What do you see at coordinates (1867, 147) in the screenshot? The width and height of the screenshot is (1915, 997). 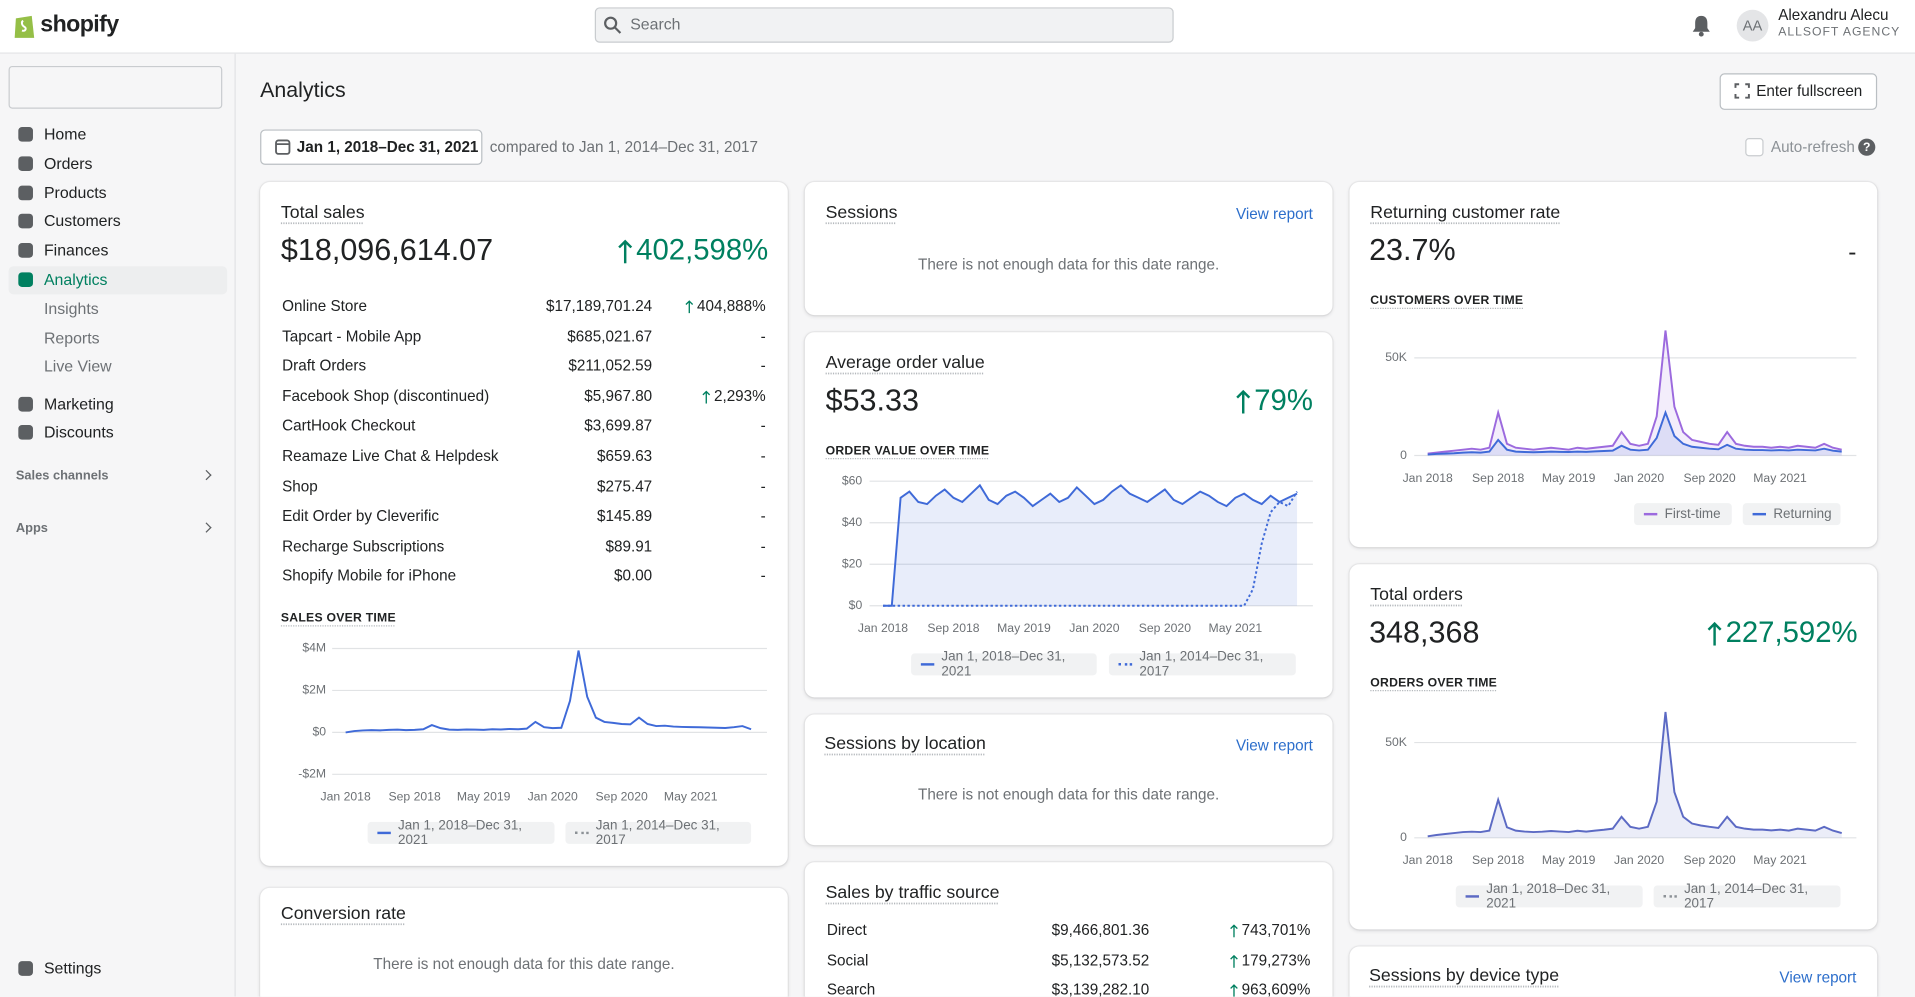 I see `help-icon: ?` at bounding box center [1867, 147].